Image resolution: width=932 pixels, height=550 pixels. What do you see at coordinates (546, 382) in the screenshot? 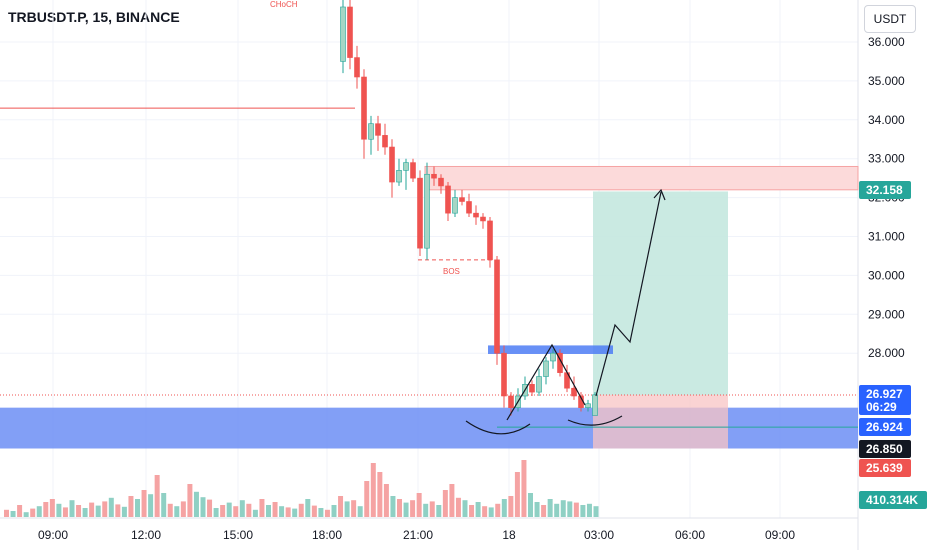
I see `pattern-line` at bounding box center [546, 382].